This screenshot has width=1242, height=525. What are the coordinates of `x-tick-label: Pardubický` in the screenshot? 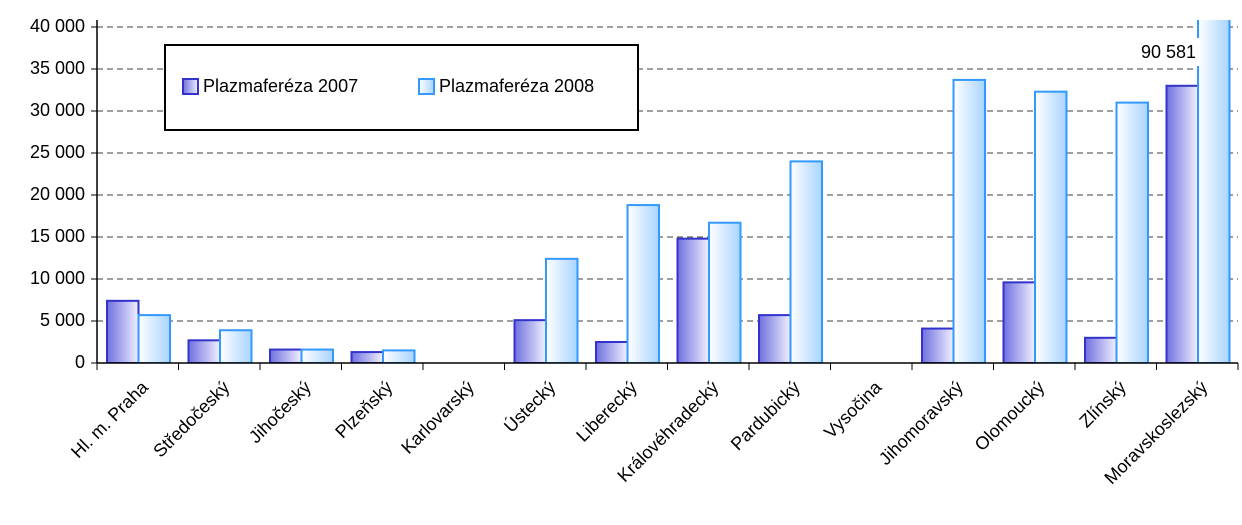 It's located at (765, 415).